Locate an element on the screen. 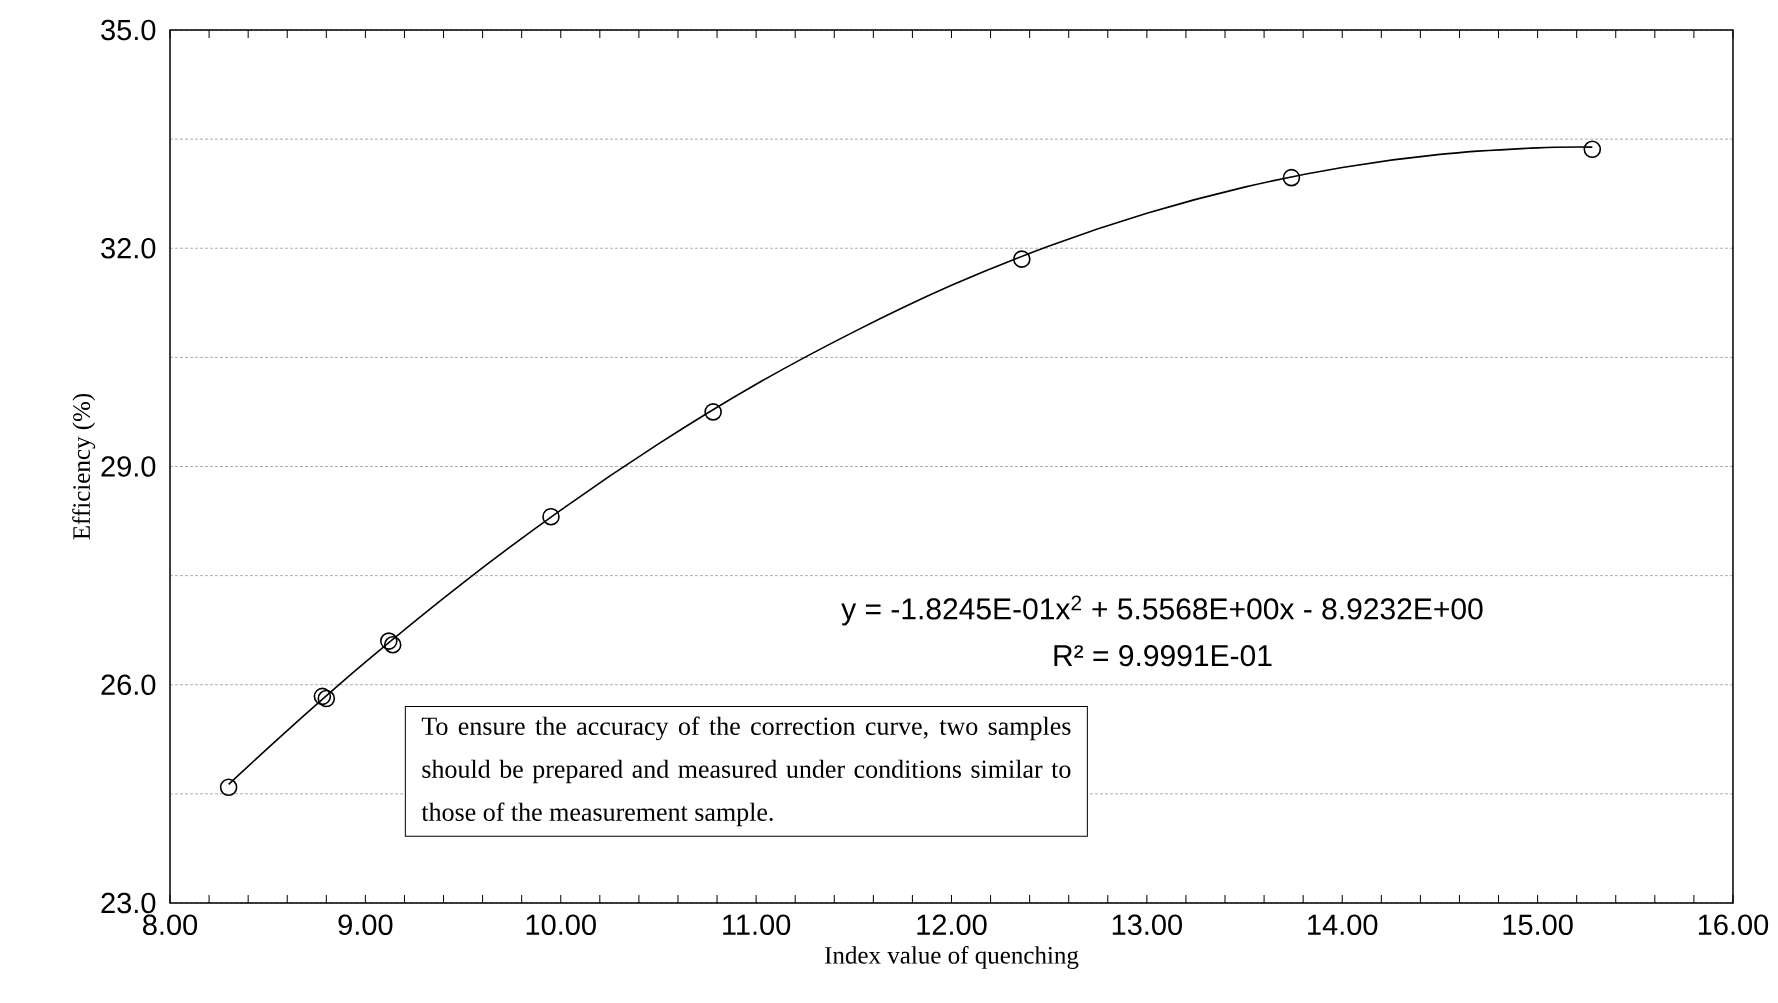 The height and width of the screenshot is (1003, 1778). x-tick-label: 11.00 is located at coordinates (757, 925).